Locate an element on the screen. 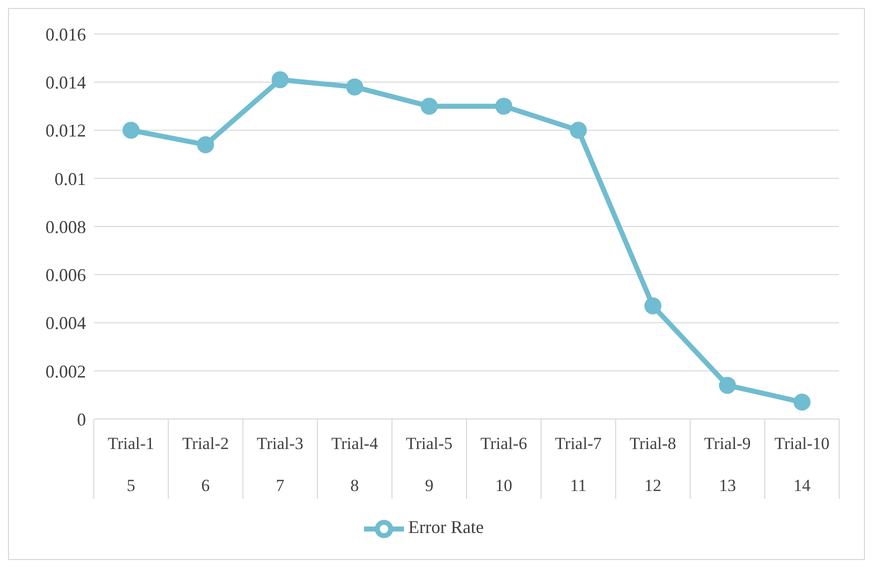  category-label: Trial-3 7 is located at coordinates (280, 464).